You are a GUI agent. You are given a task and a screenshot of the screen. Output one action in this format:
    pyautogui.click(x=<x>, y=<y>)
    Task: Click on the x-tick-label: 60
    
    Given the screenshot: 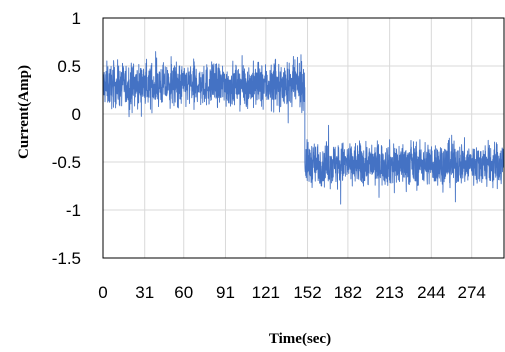 What is the action you would take?
    pyautogui.click(x=183, y=292)
    